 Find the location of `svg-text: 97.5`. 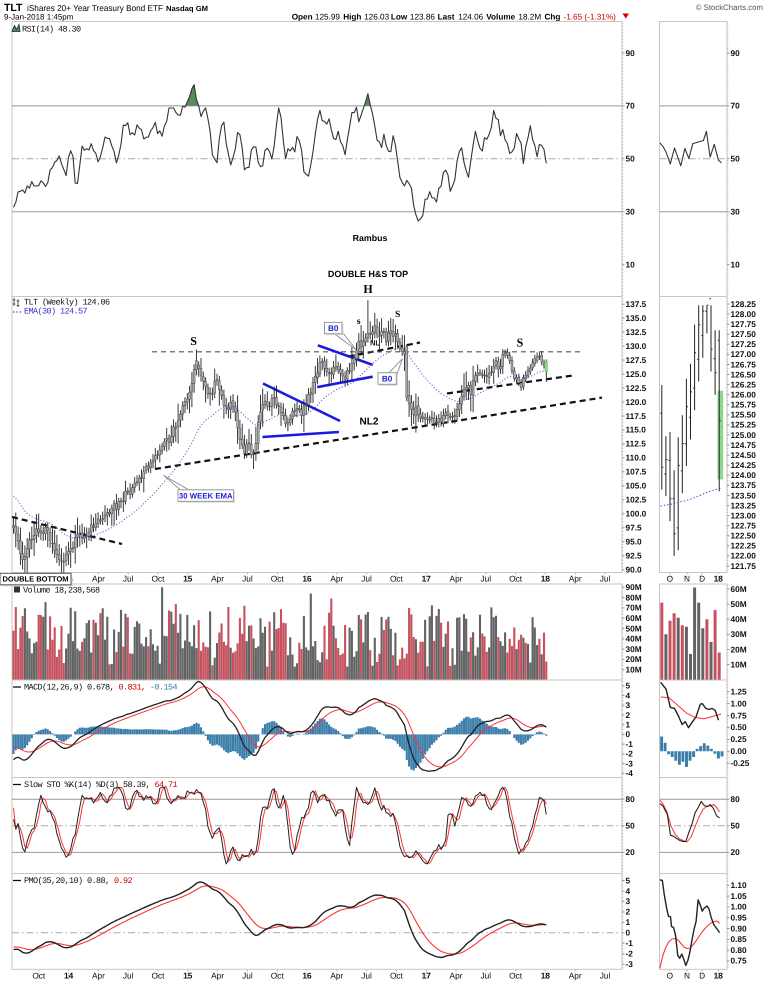

svg-text: 97.5 is located at coordinates (634, 528).